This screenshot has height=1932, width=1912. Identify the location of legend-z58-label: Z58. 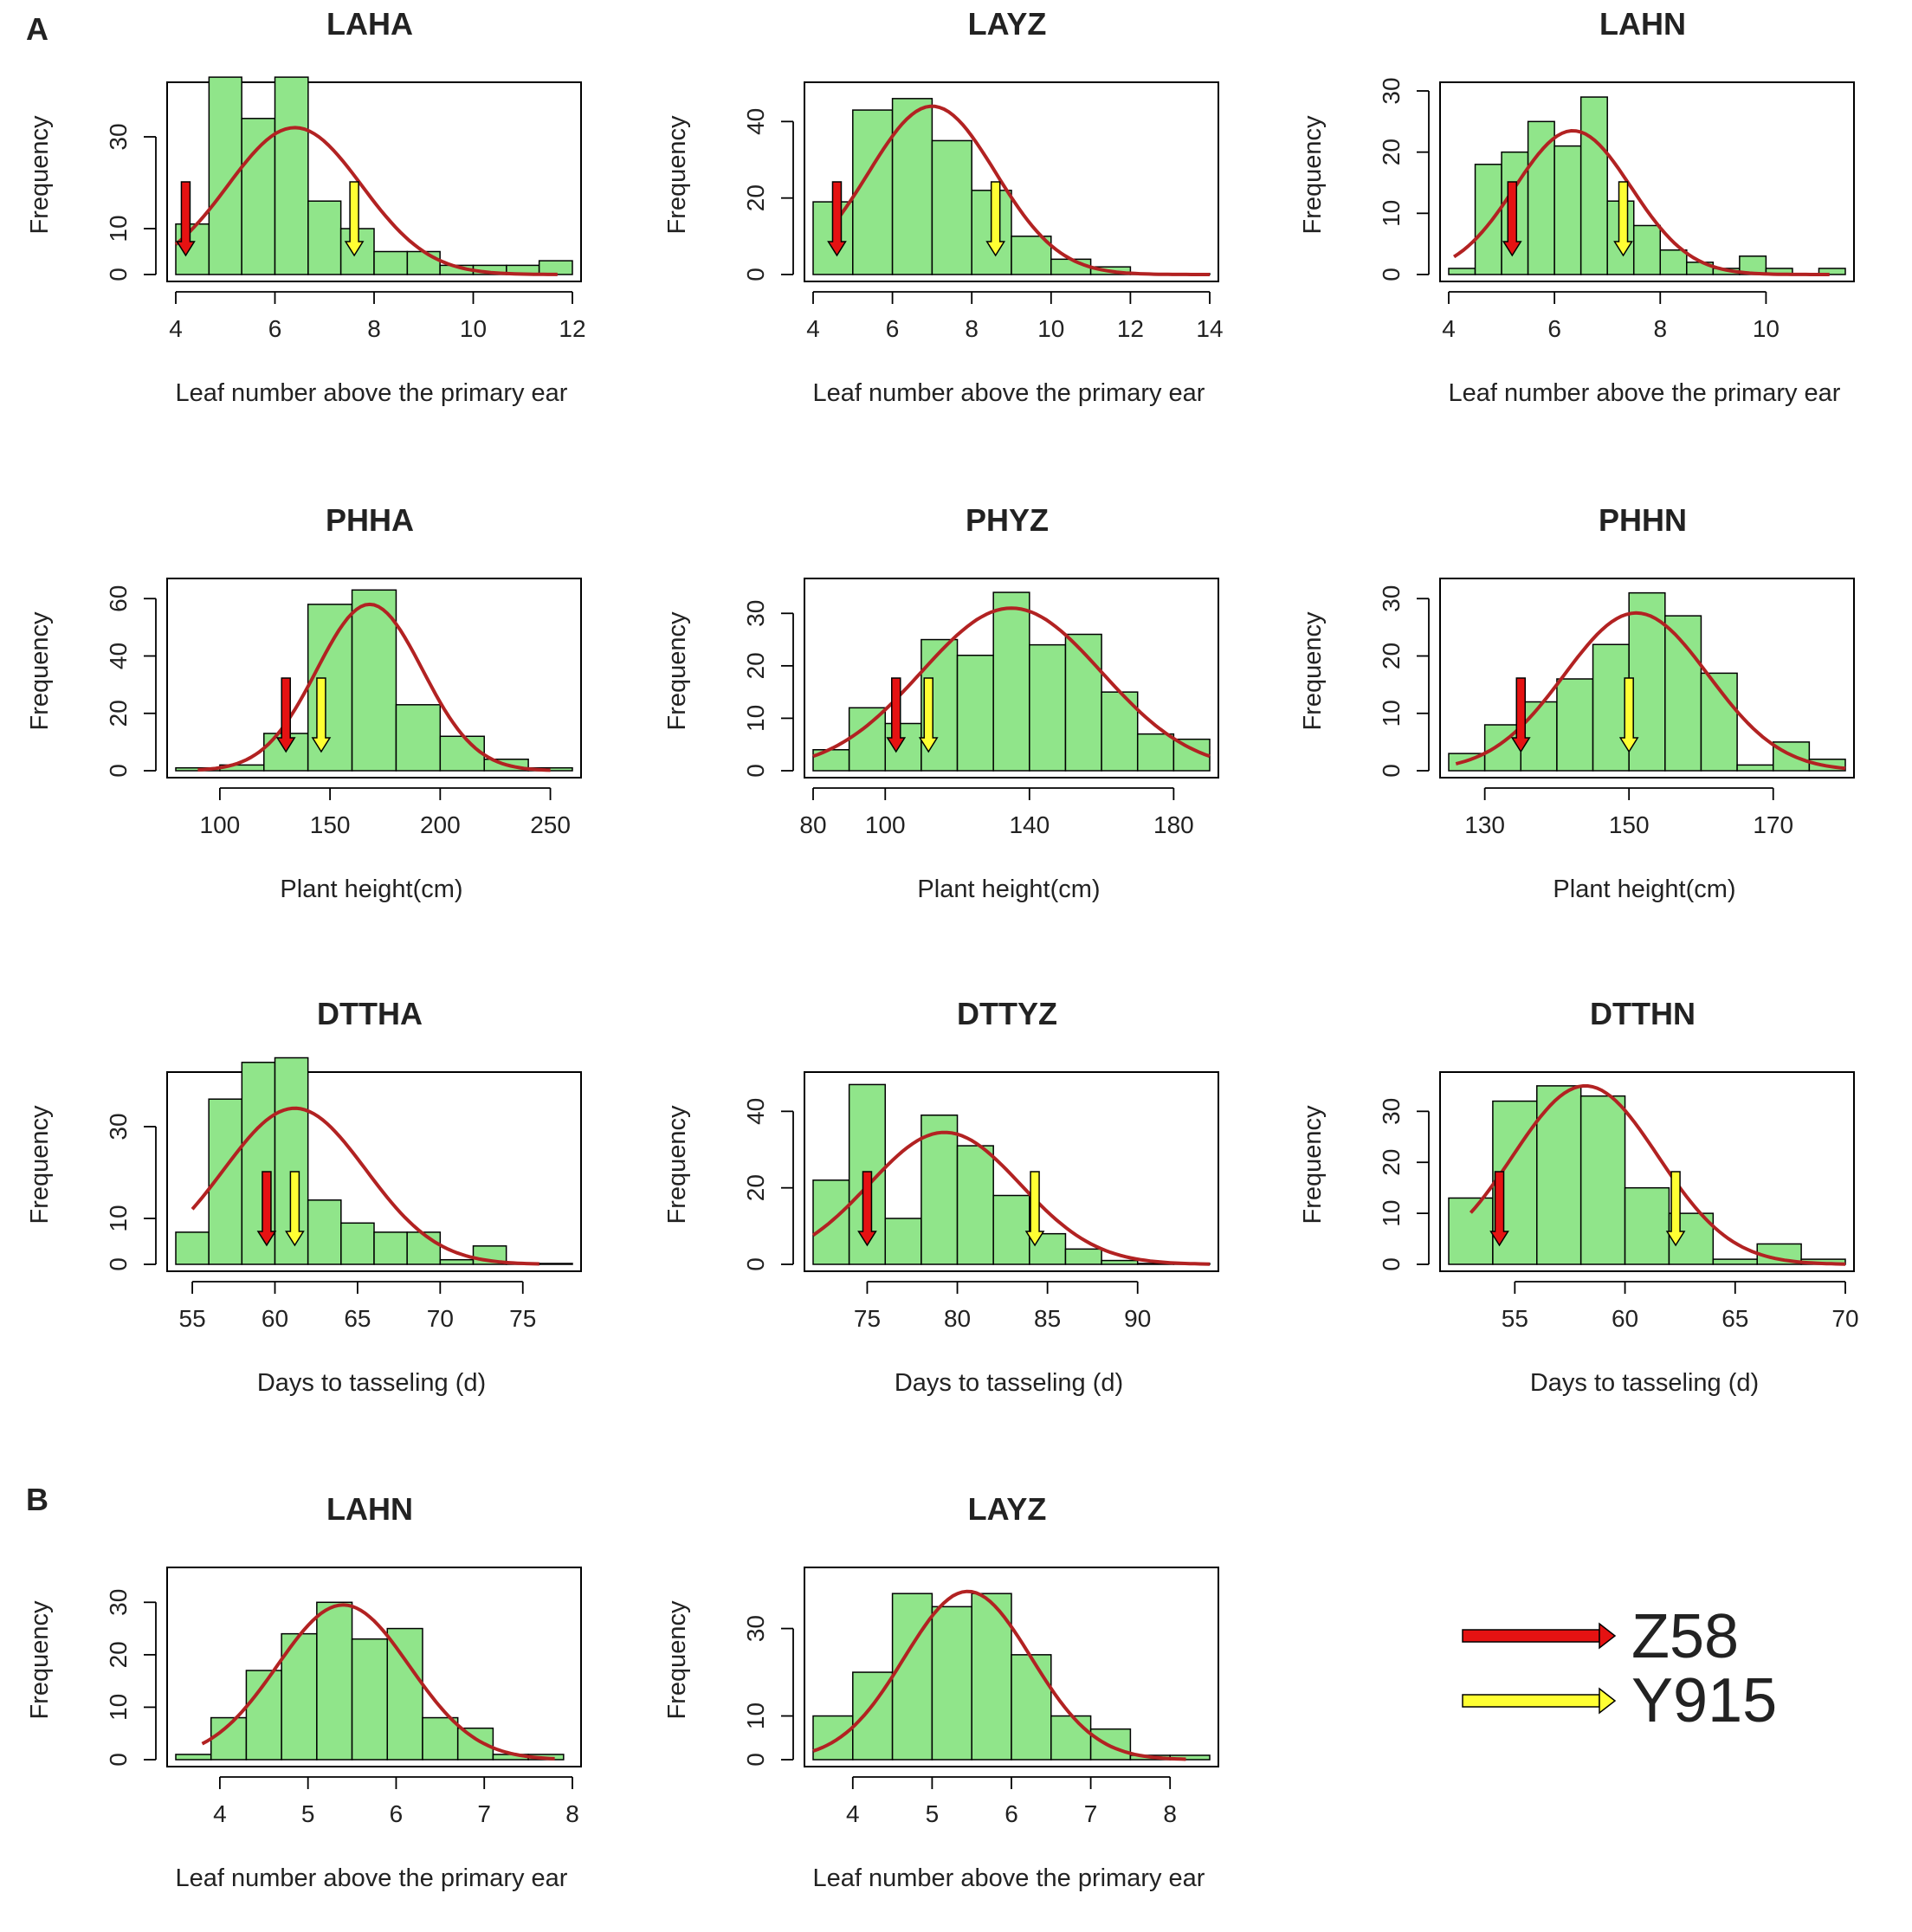
(1685, 1636).